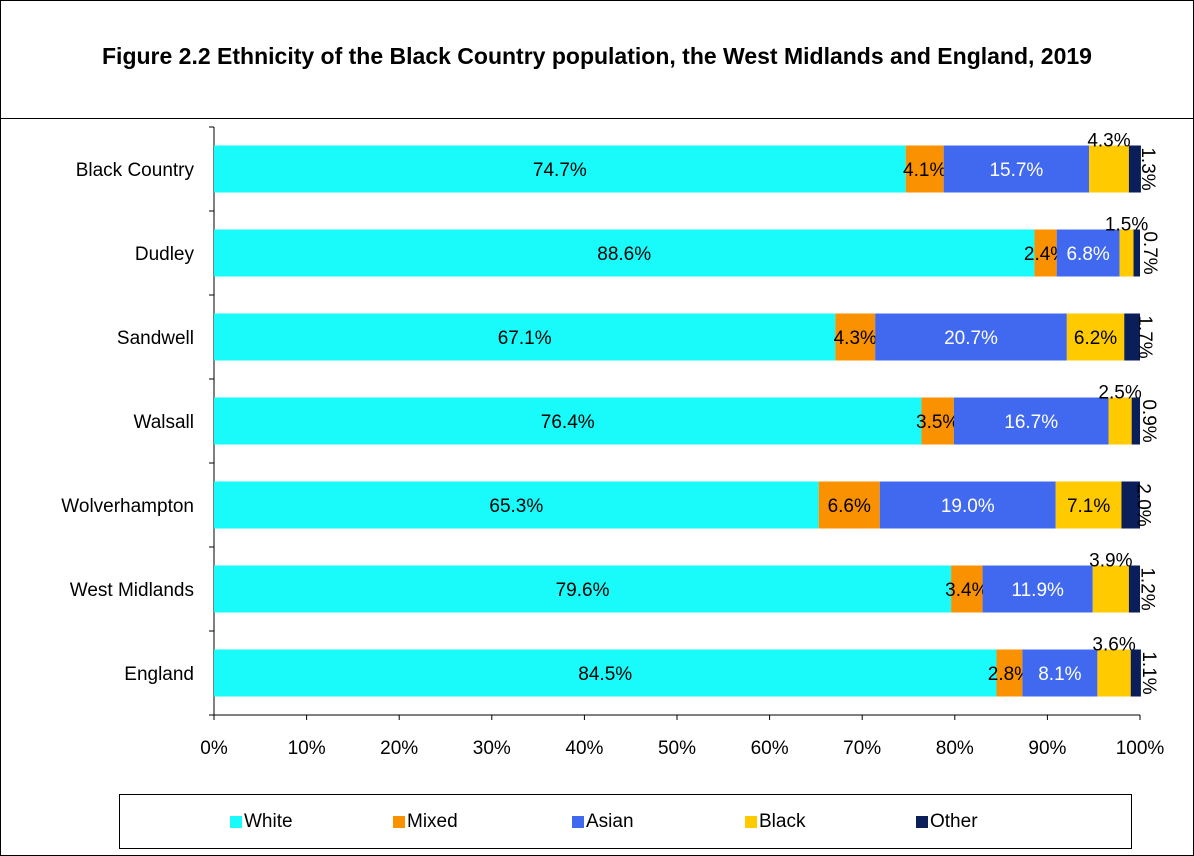 The height and width of the screenshot is (856, 1194). I want to click on data-label: 3.9%, so click(1110, 561).